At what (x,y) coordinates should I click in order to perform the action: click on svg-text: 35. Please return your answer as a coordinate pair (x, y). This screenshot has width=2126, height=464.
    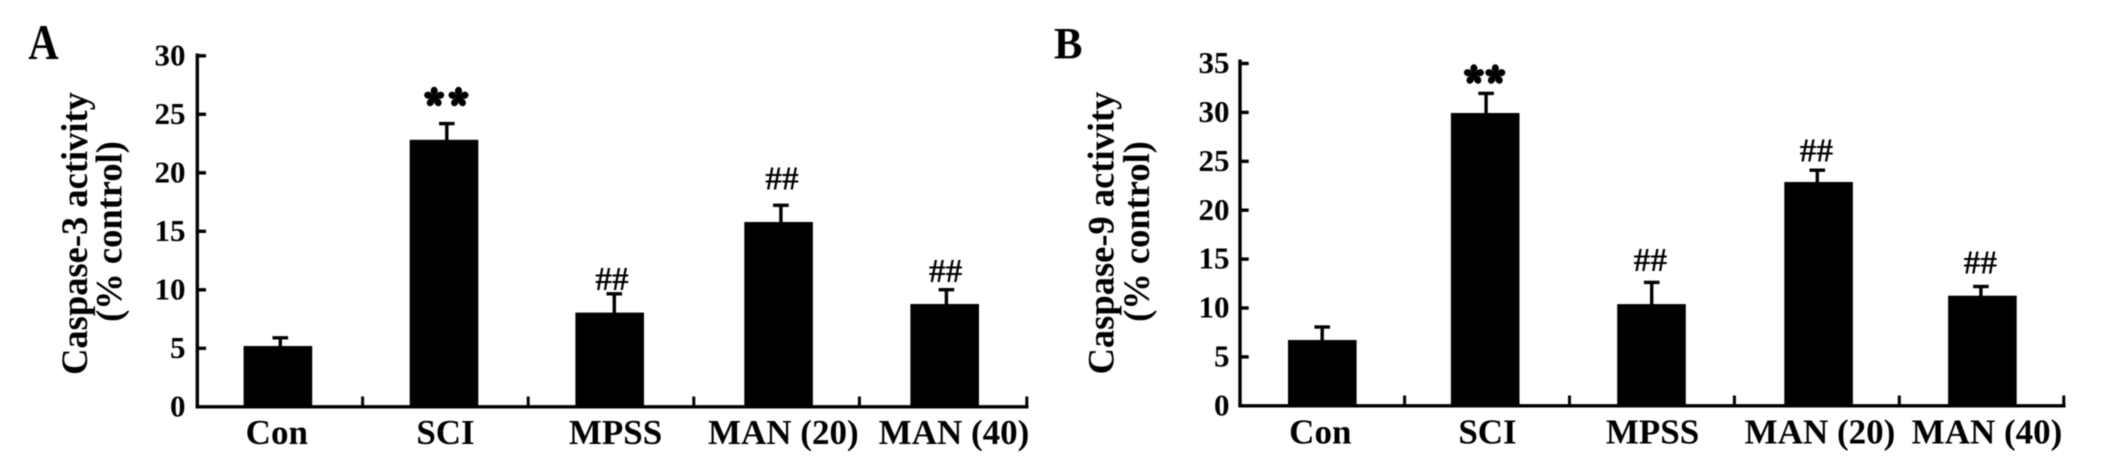
    Looking at the image, I should click on (1214, 62).